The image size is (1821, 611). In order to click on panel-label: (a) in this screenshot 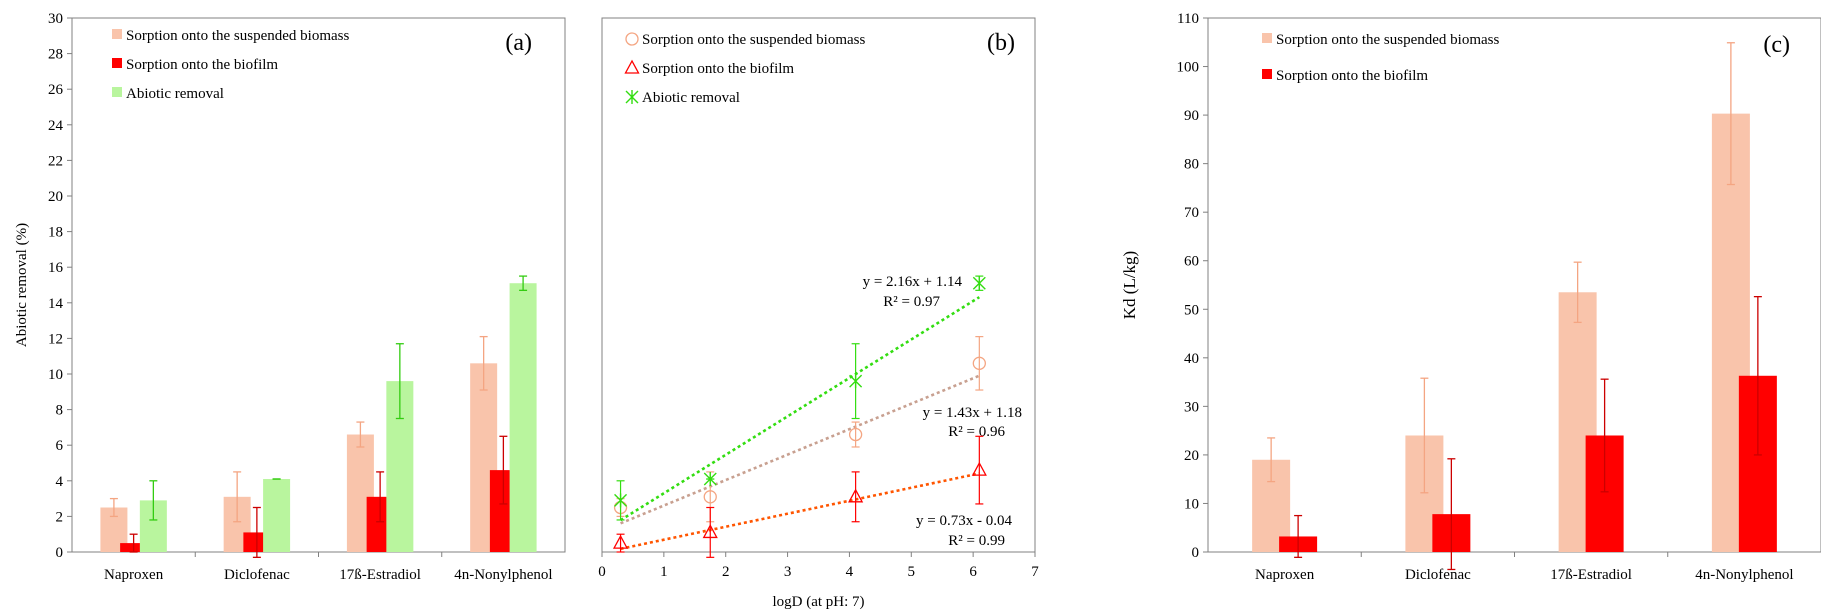, I will do `click(518, 43)`.